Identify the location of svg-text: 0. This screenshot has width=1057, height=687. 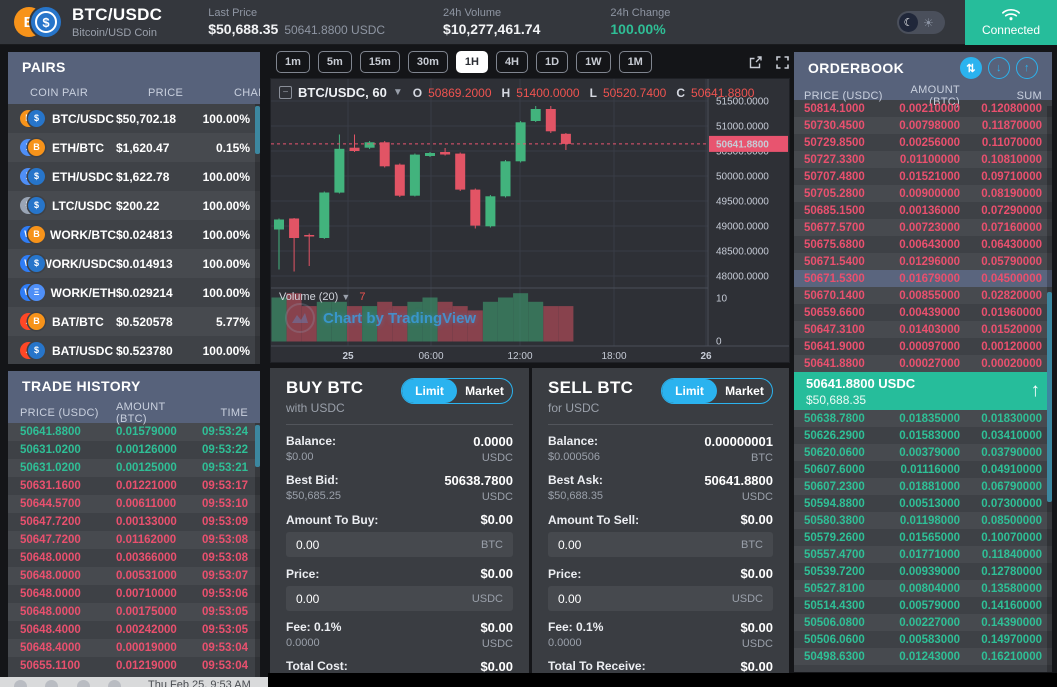
(719, 342).